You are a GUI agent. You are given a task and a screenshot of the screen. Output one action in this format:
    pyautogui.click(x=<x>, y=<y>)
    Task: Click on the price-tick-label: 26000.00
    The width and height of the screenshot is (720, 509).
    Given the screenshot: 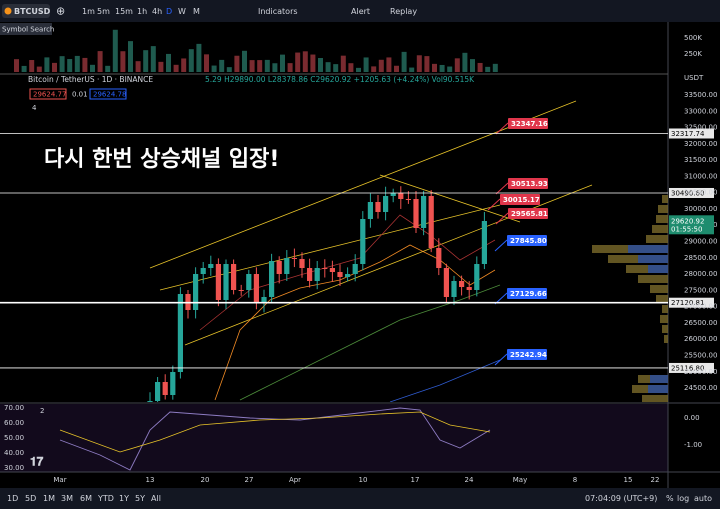 What is the action you would take?
    pyautogui.click(x=700, y=339)
    